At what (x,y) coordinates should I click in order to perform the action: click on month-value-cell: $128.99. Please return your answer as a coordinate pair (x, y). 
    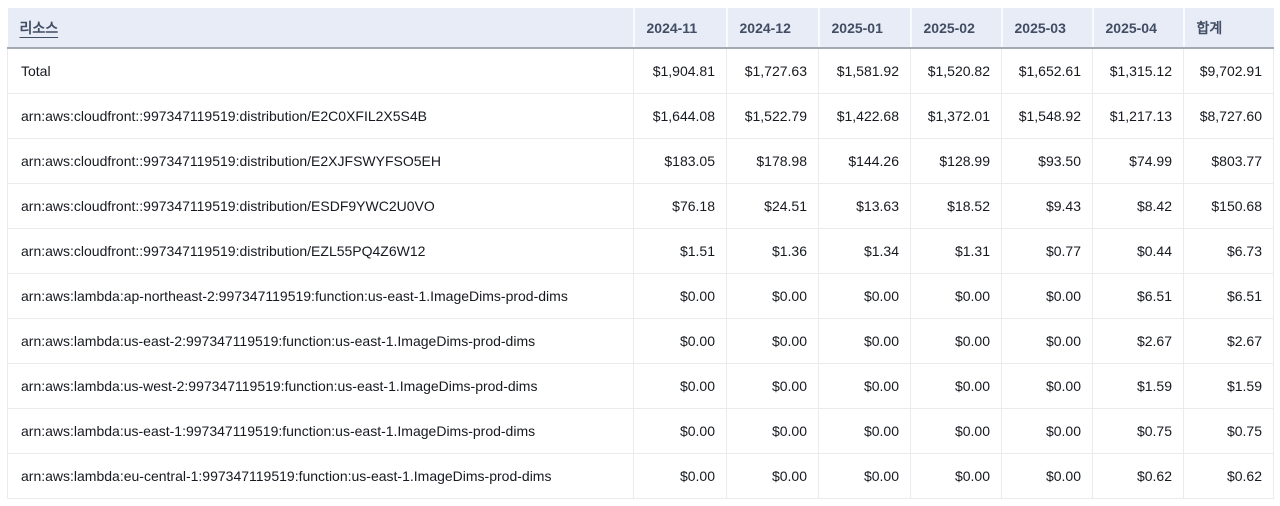
    Looking at the image, I should click on (956, 161).